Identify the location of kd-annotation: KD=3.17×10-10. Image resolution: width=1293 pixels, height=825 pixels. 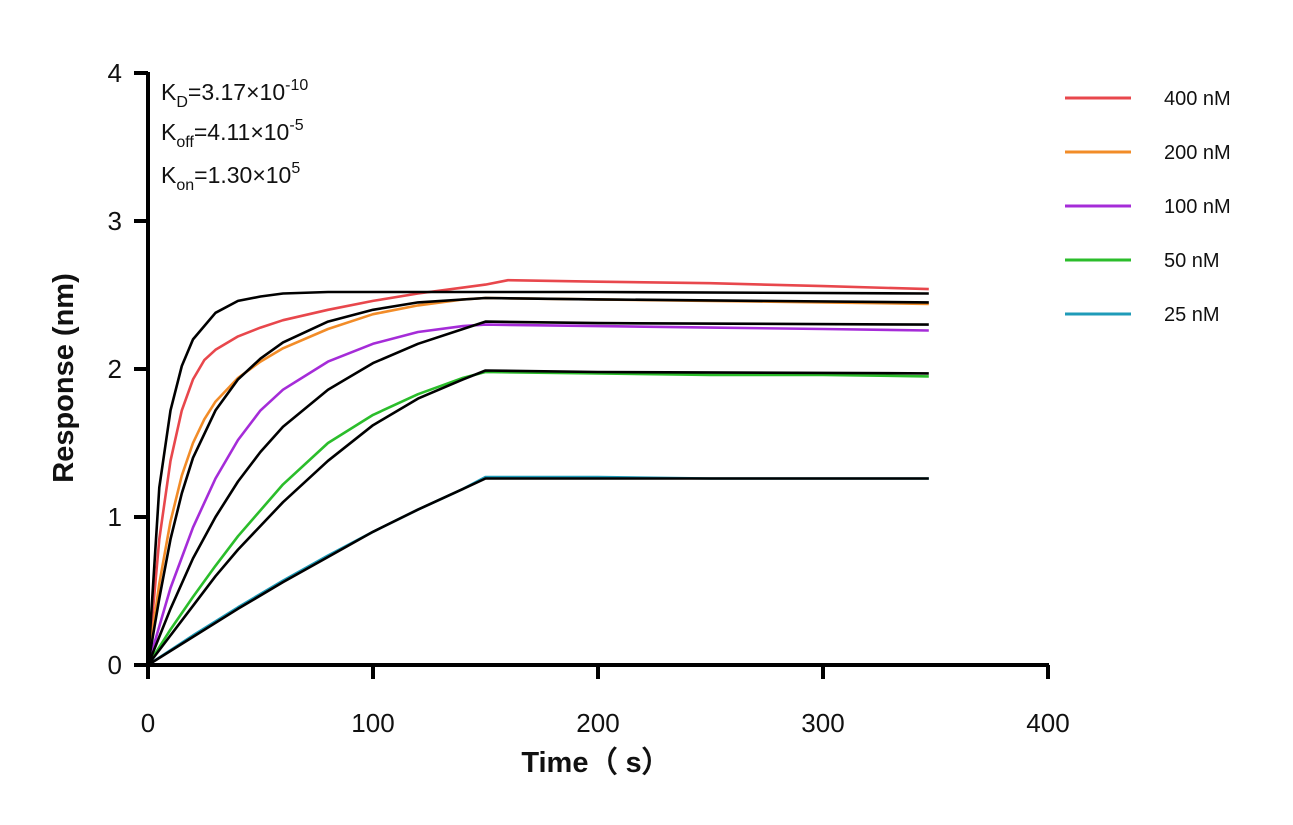
(234, 94).